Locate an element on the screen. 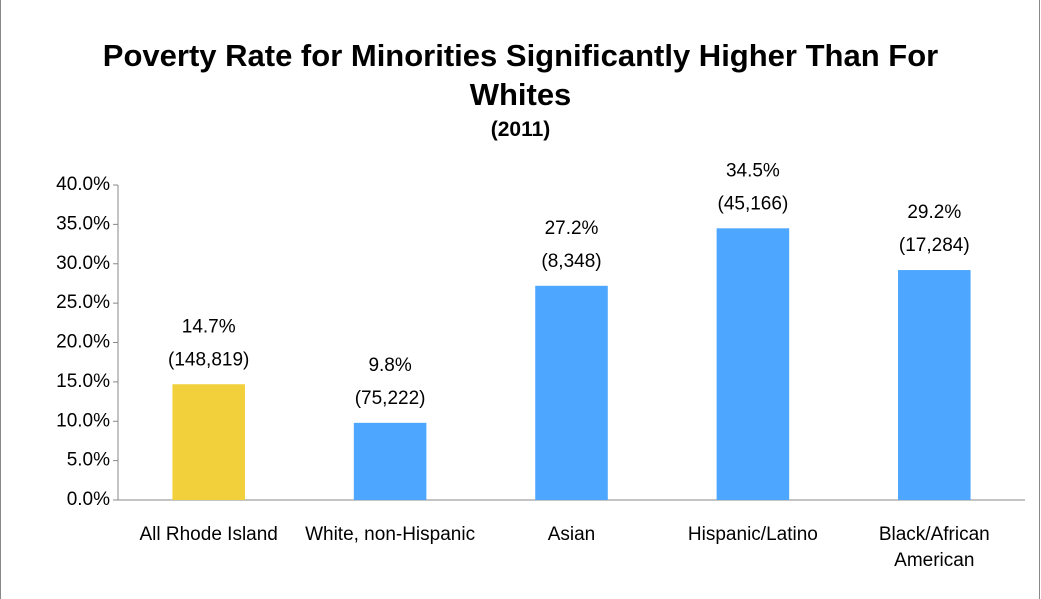  value-label: 9.8% is located at coordinates (389, 365).